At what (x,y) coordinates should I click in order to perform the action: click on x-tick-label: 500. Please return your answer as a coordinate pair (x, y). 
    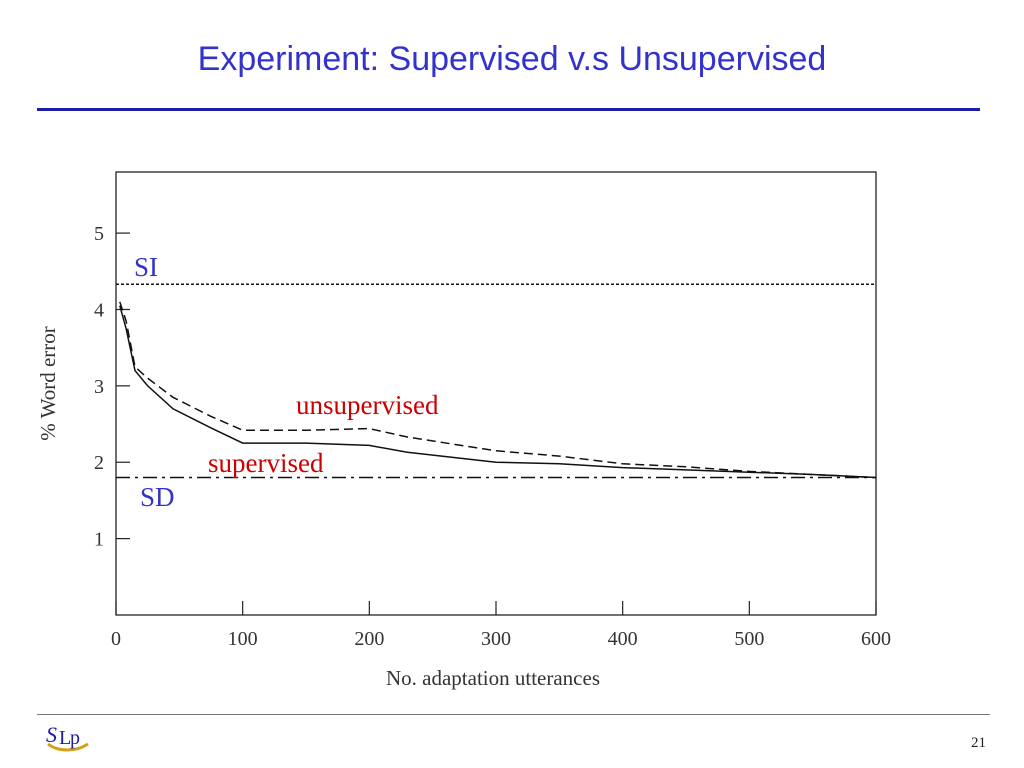
    Looking at the image, I should click on (749, 639).